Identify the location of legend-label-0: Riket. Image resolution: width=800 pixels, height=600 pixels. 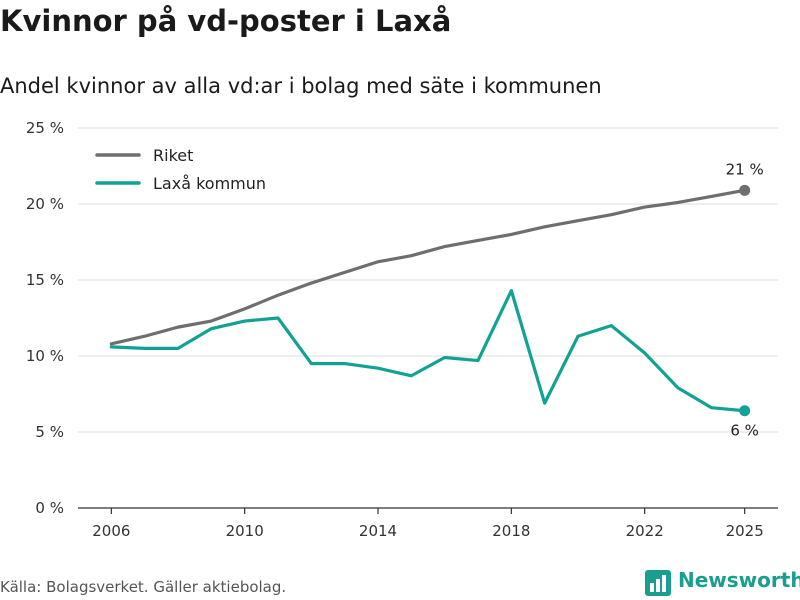
(173, 155).